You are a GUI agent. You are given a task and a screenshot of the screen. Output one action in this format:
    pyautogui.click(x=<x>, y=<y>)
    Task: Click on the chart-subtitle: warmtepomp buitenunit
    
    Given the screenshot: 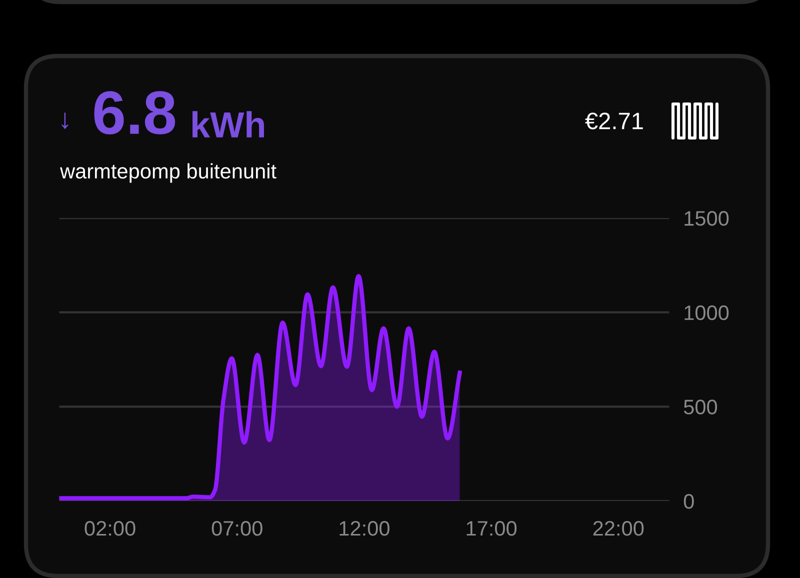 What is the action you would take?
    pyautogui.click(x=168, y=173)
    